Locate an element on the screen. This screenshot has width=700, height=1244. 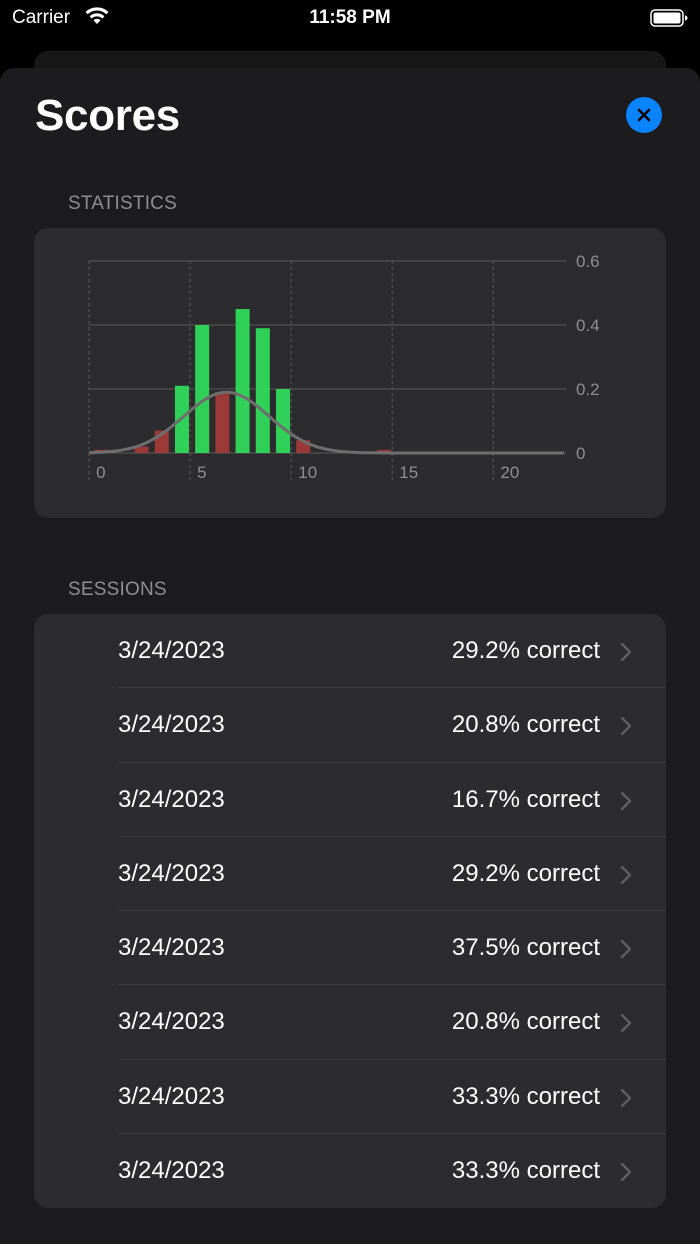
chart-curve is located at coordinates (326, 422).